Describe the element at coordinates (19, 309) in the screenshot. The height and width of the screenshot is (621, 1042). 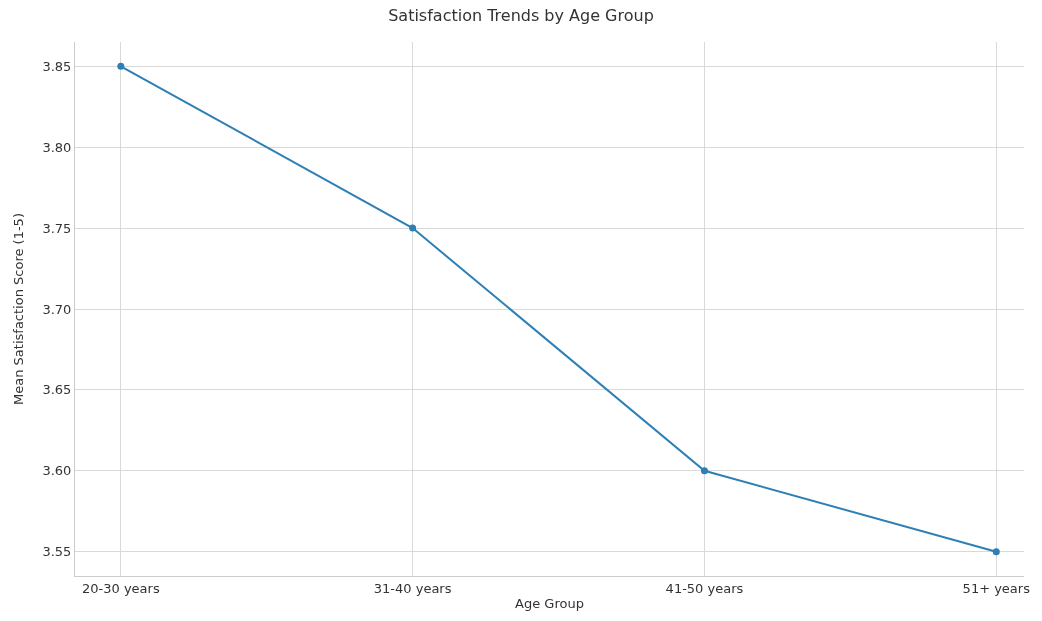
I see `y-axis-title: Mean Satisfaction Score (1-5)` at that location.